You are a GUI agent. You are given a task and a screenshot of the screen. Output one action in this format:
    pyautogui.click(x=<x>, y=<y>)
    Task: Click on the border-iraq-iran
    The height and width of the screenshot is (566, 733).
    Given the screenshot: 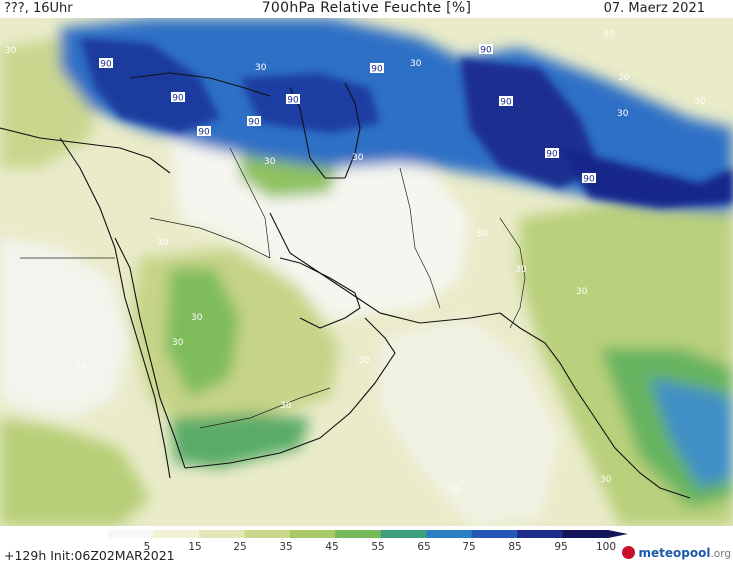 What is the action you would take?
    pyautogui.click(x=250, y=203)
    